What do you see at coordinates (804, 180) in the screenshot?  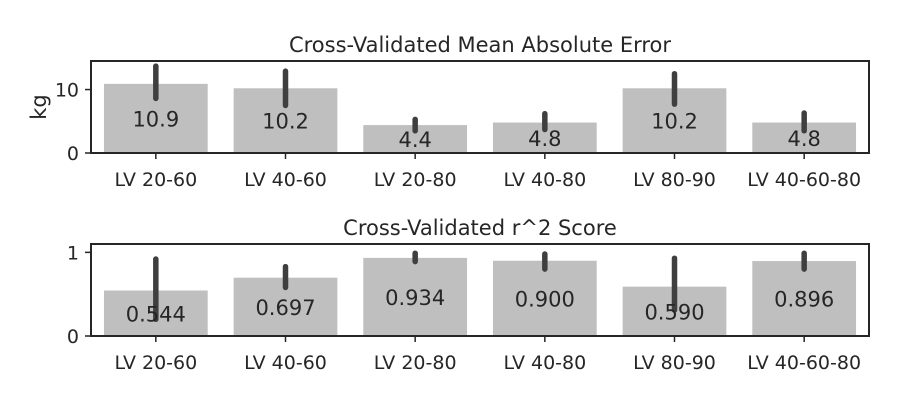 I see `chart-1-xtick-label: LV 40-60-80` at bounding box center [804, 180].